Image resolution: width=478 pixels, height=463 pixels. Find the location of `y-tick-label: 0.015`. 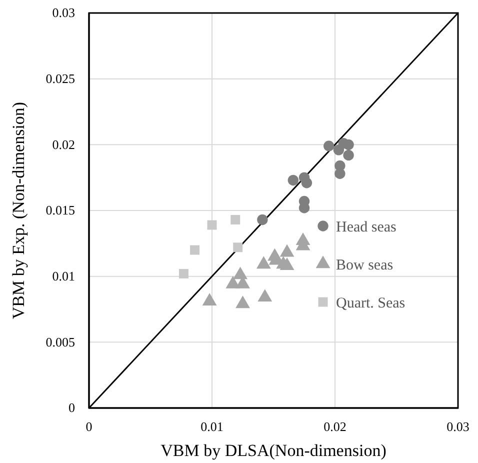

y-tick-label: 0.015 is located at coordinates (60, 210).